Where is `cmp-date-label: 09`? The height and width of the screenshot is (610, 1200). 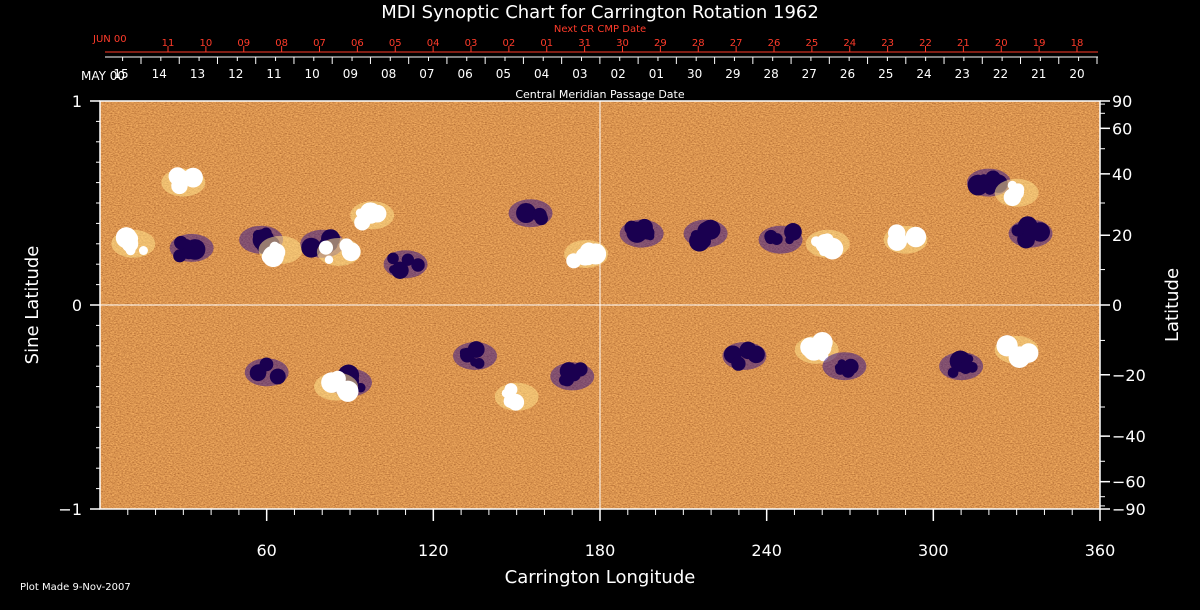 cmp-date-label: 09 is located at coordinates (350, 74).